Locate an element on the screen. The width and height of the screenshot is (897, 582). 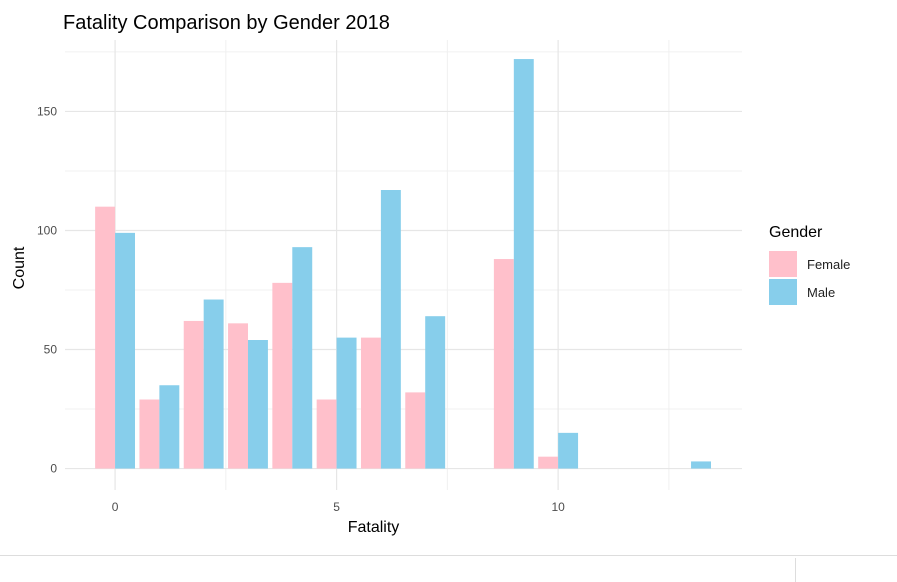
legend-item-female: Female is located at coordinates (809, 264).